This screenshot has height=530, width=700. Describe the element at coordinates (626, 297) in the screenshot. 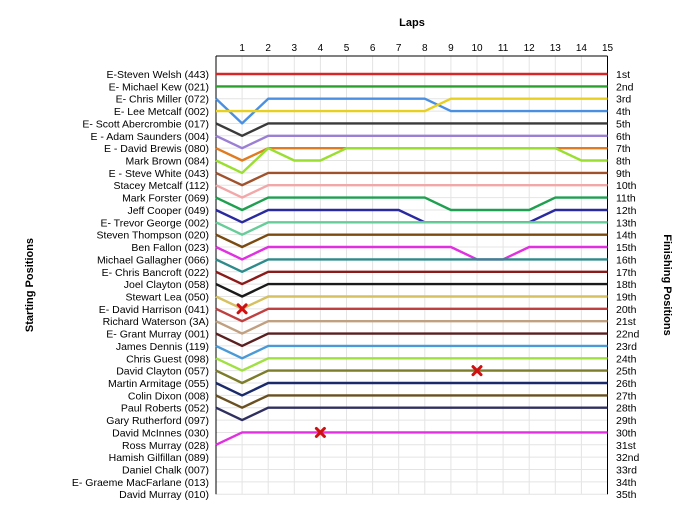

I see `finishing-position-label: 19th` at that location.